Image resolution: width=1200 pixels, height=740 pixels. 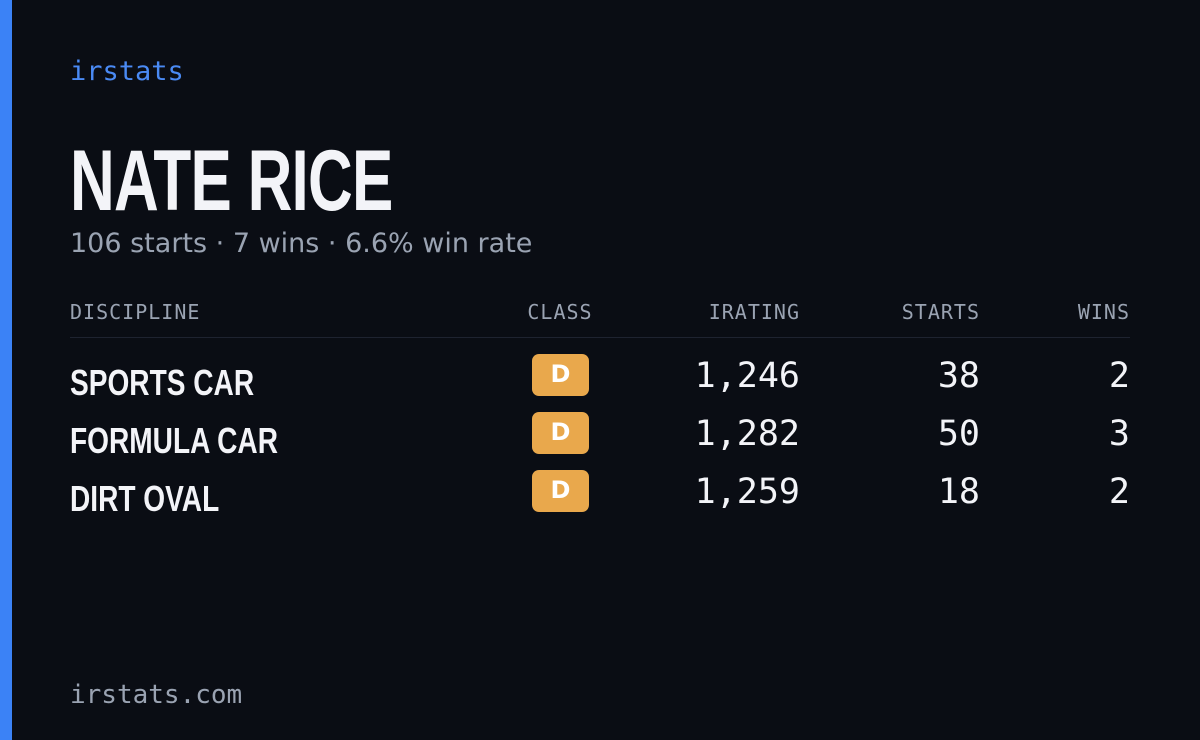 What do you see at coordinates (958, 376) in the screenshot?
I see `stat-value: 38` at bounding box center [958, 376].